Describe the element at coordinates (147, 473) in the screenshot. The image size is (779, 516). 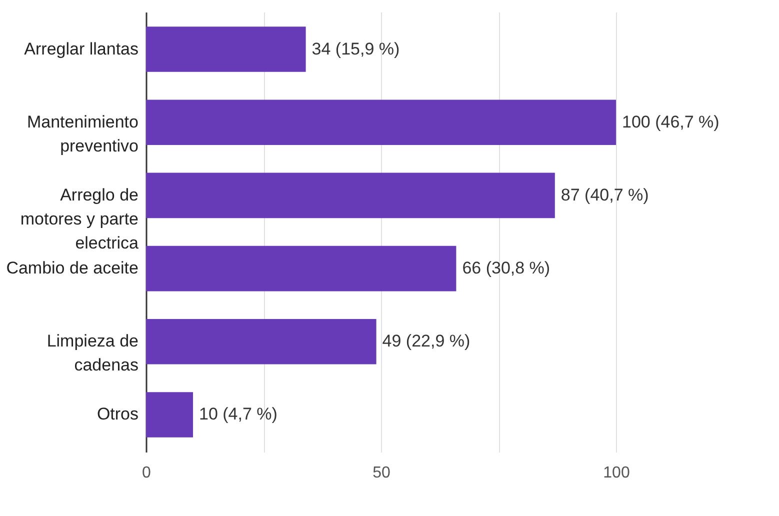
I see `x-tick-label: 0` at that location.